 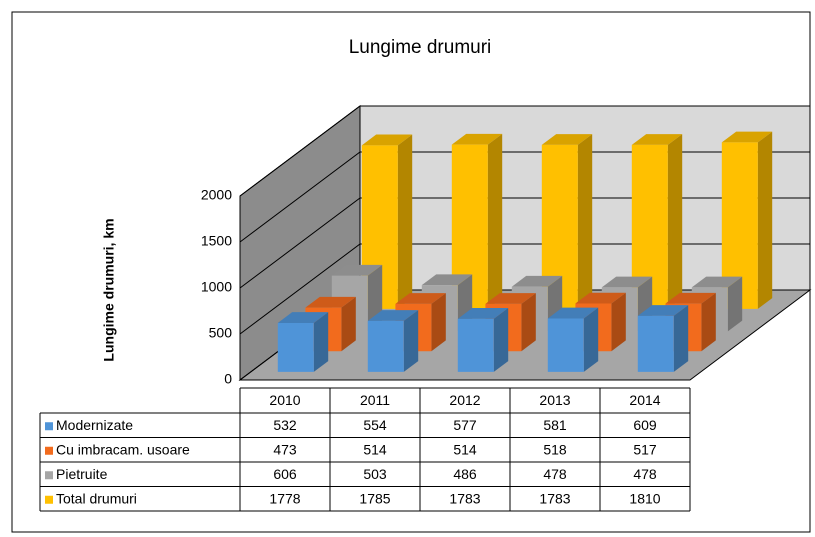 What do you see at coordinates (645, 425) in the screenshot?
I see `table-value: 609` at bounding box center [645, 425].